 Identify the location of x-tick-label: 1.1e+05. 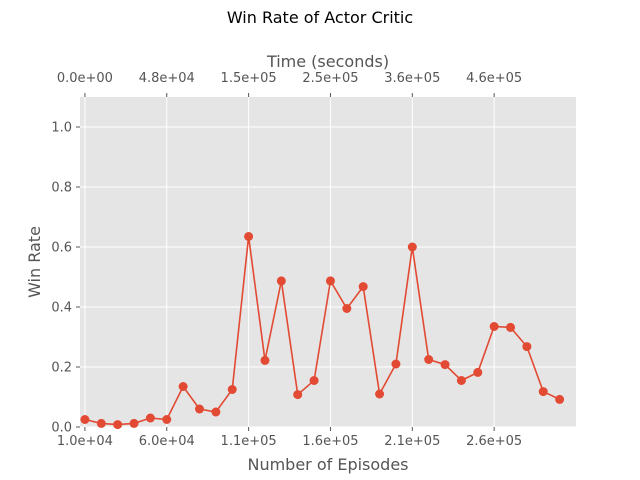
(249, 441).